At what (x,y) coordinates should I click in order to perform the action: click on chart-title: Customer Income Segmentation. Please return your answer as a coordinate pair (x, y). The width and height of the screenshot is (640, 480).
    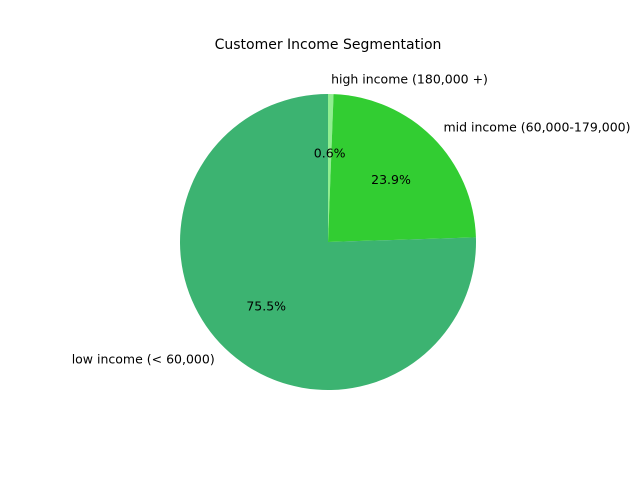
    Looking at the image, I should click on (328, 45).